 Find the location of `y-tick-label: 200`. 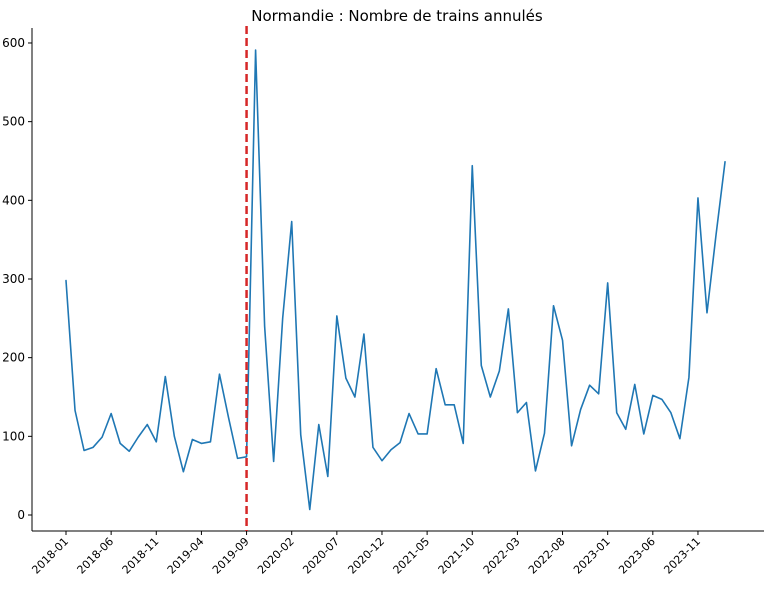

y-tick-label: 200 is located at coordinates (13, 358).